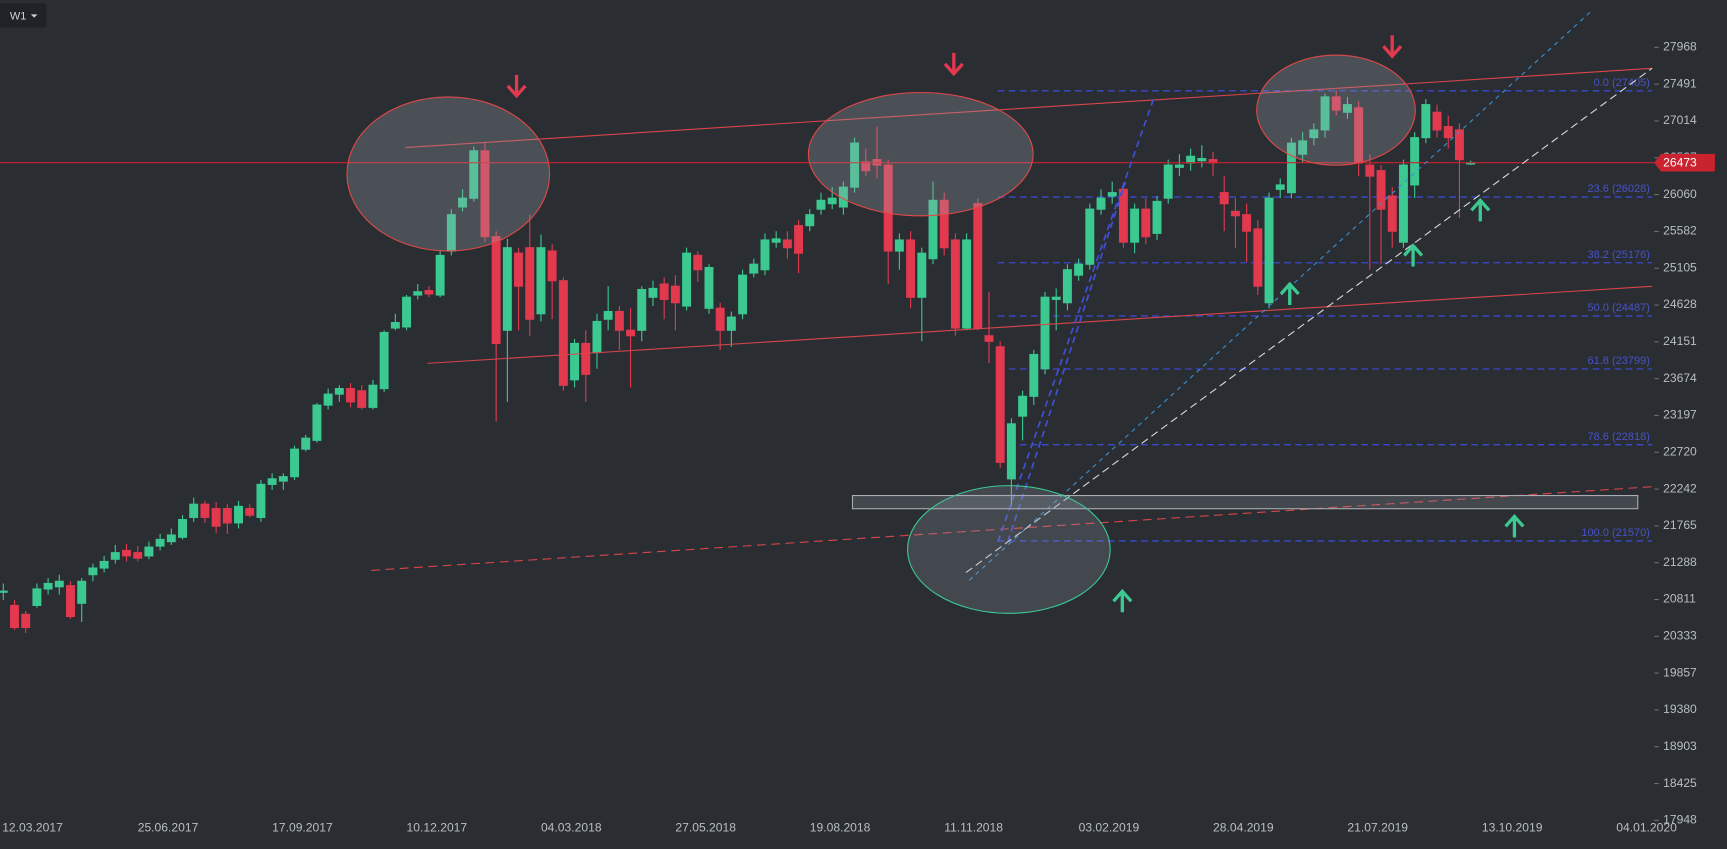  What do you see at coordinates (1243, 827) in the screenshot?
I see `x-tick-label: 28.04.2019` at bounding box center [1243, 827].